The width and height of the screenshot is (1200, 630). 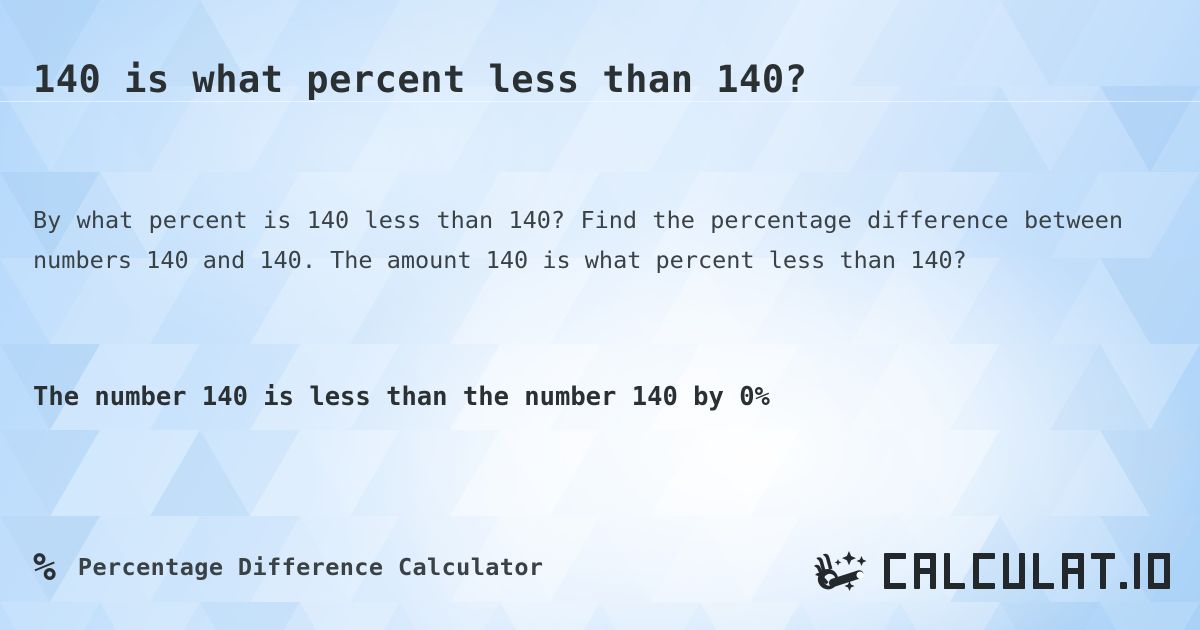 I want to click on magic-wand-hand-icon, so click(x=840, y=571).